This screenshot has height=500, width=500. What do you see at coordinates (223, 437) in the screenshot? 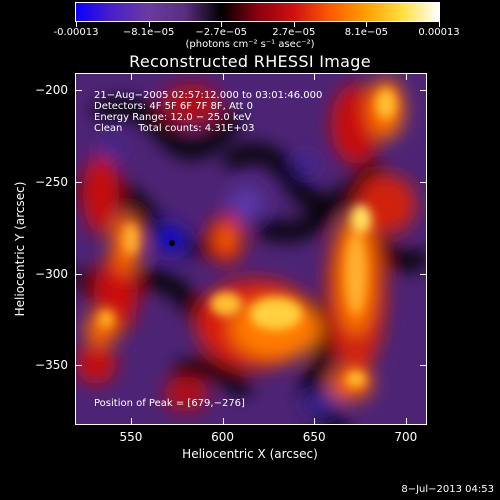
I see `x-tick-label: 600` at bounding box center [223, 437].